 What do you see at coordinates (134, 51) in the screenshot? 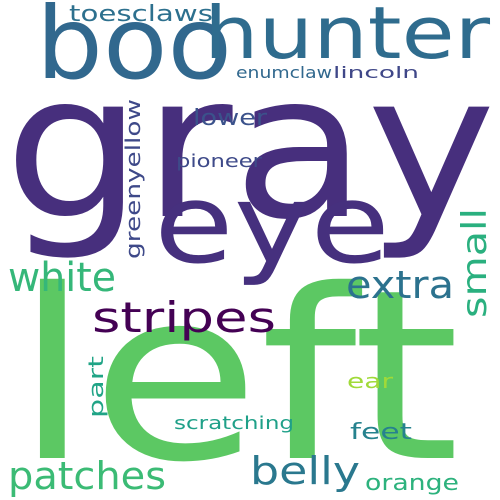
I see `word-boo: boo` at bounding box center [134, 51].